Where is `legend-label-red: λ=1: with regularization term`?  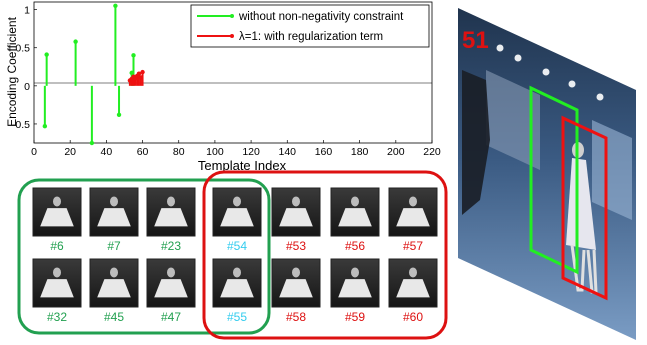
legend-label-red: λ=1: with regularization term is located at coordinates (311, 37).